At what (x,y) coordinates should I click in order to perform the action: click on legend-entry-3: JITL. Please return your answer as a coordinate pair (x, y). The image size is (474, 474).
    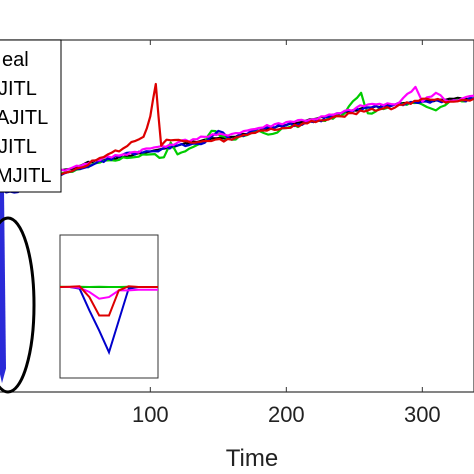
    Looking at the image, I should click on (18, 147).